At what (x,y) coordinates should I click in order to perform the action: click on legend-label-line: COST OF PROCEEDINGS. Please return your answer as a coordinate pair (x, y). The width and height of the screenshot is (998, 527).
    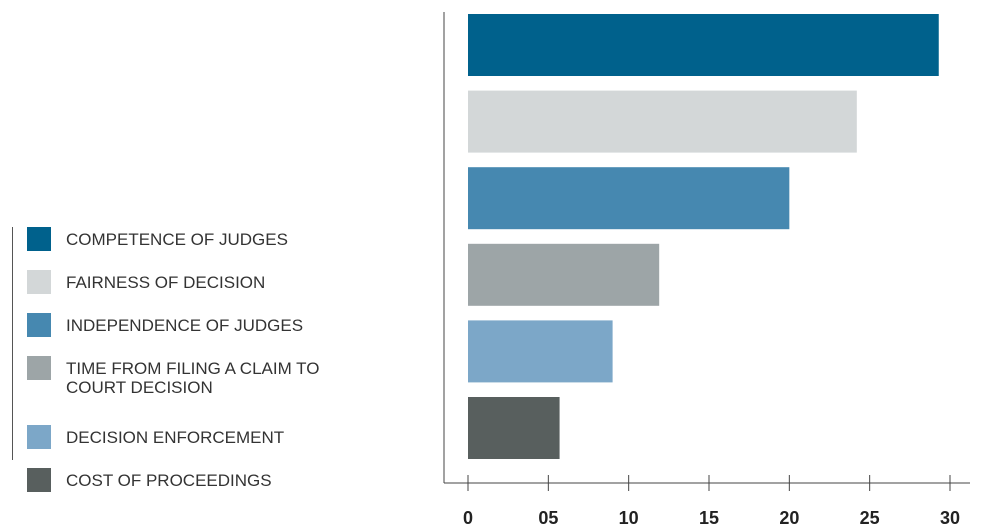
    Looking at the image, I should click on (169, 480).